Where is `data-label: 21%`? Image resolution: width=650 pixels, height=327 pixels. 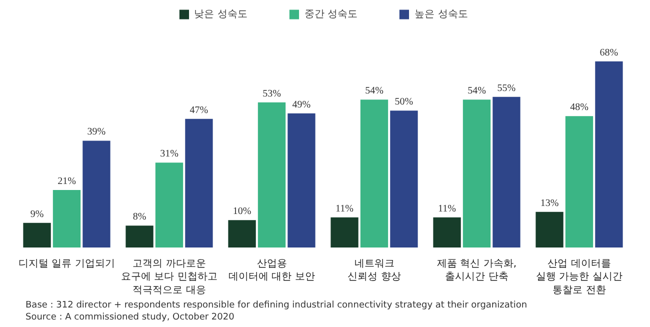
data-label: 21% is located at coordinates (67, 182).